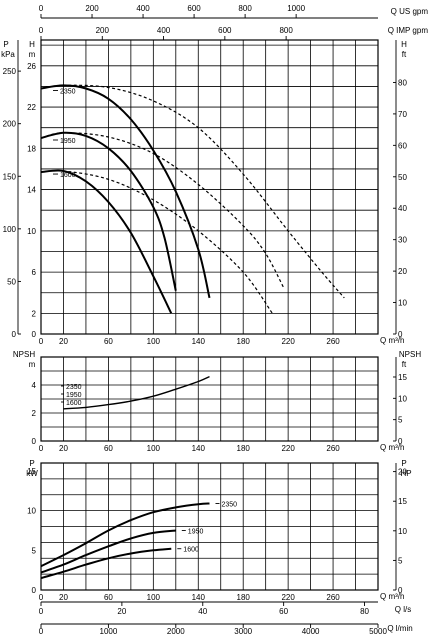 The height and width of the screenshot is (639, 429). I want to click on head-series-label-1600: 1600, so click(68, 175).